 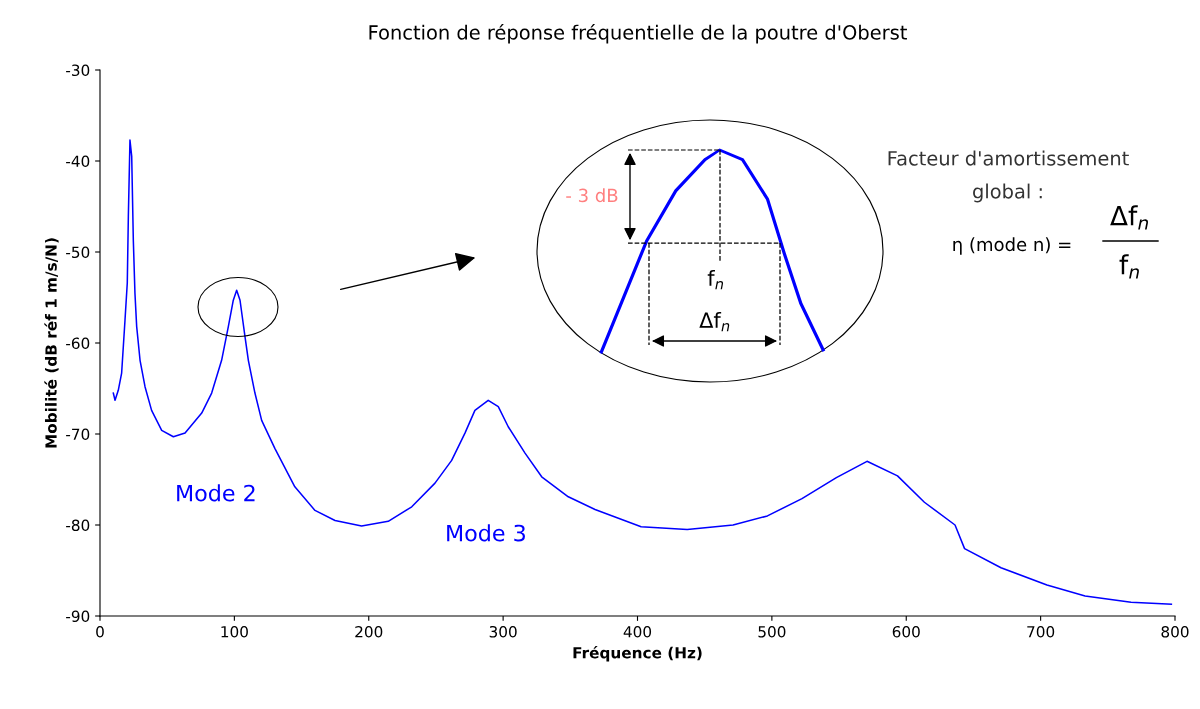 What do you see at coordinates (906, 631) in the screenshot?
I see `x-tick-label: 600` at bounding box center [906, 631].